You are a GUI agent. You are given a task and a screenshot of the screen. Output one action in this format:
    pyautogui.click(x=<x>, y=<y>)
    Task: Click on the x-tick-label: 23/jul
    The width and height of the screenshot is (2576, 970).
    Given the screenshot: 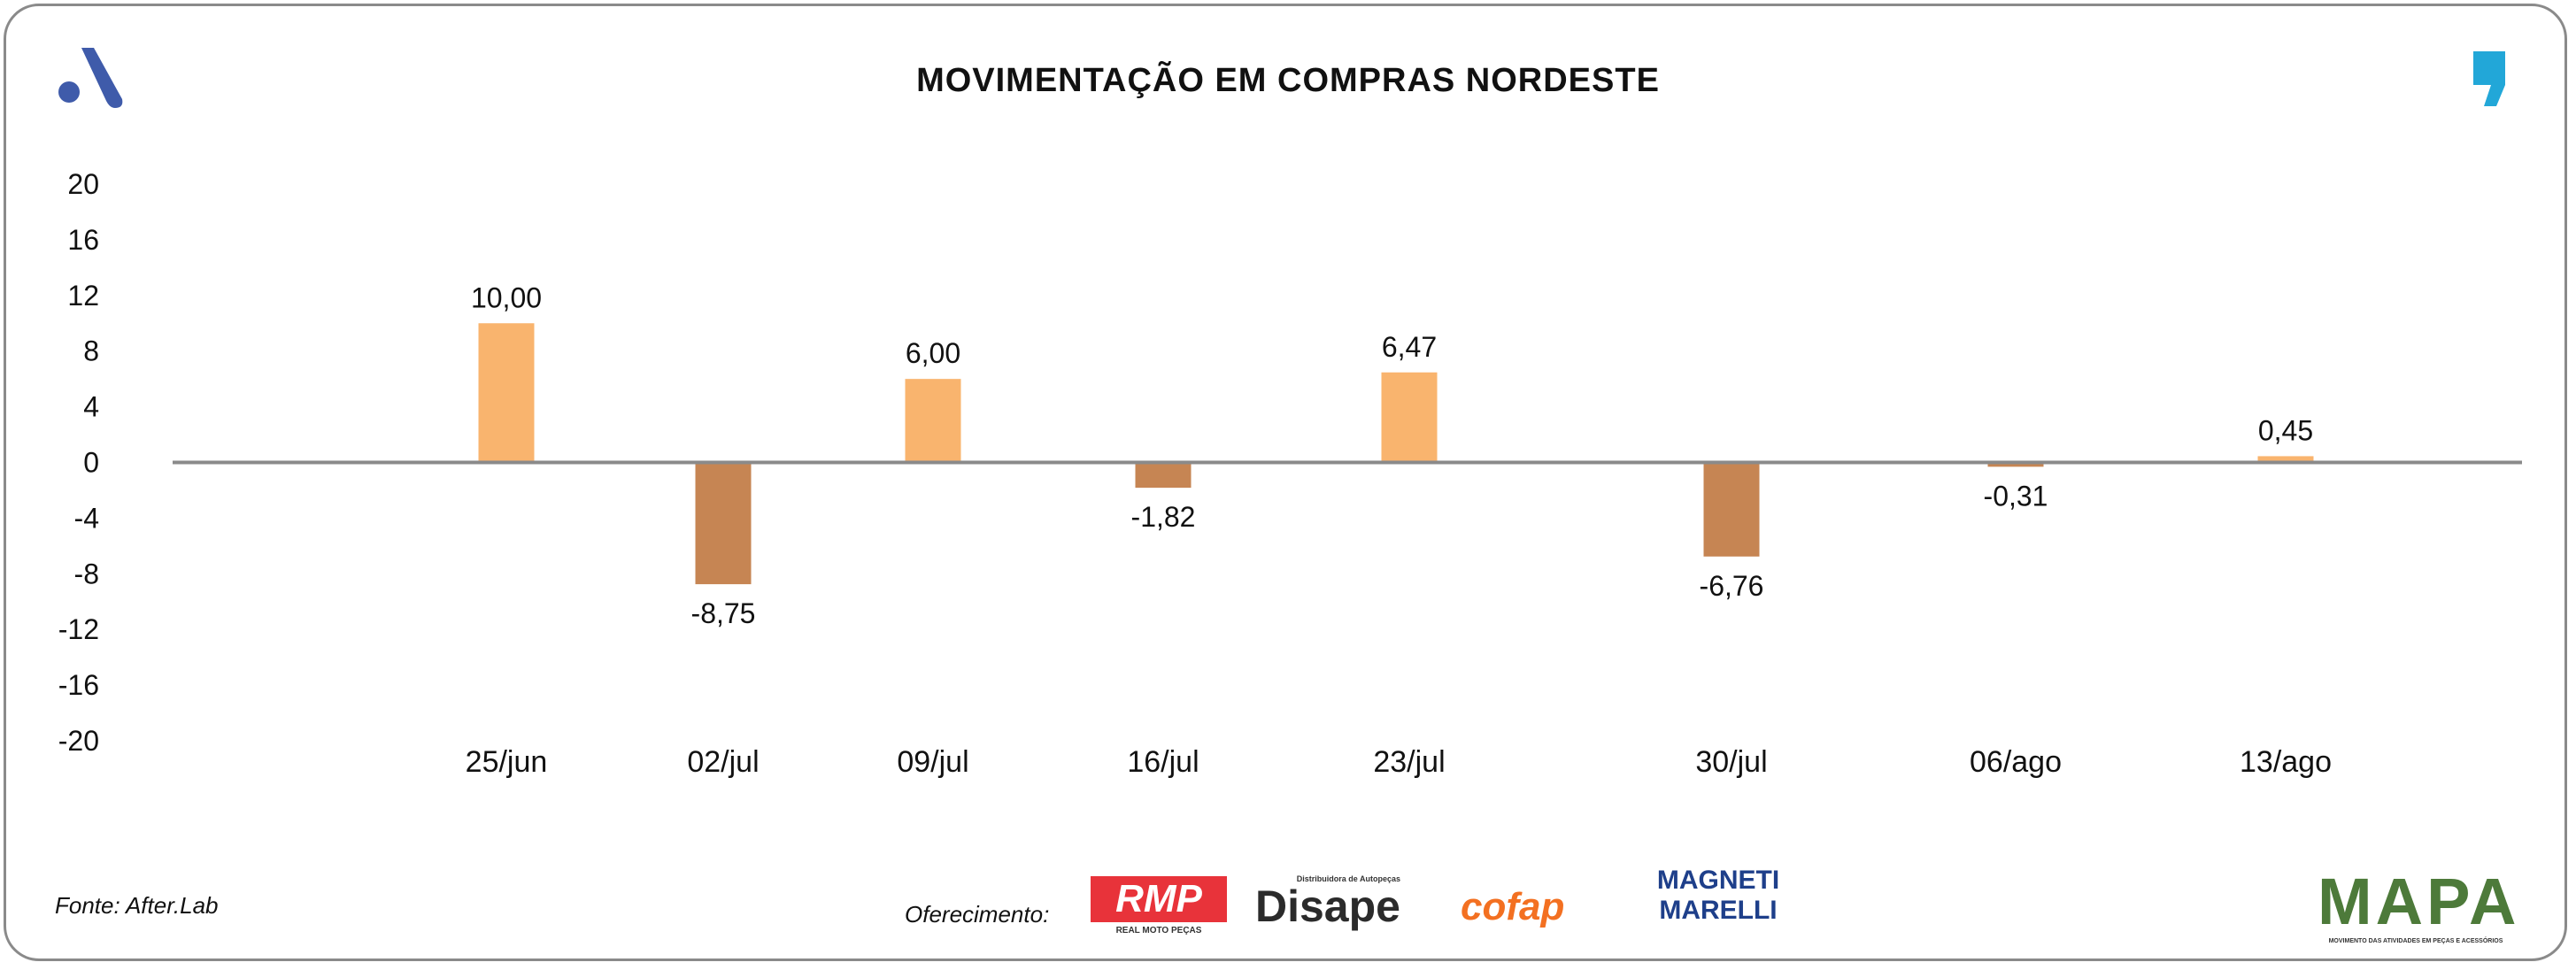 What is the action you would take?
    pyautogui.click(x=1409, y=762)
    